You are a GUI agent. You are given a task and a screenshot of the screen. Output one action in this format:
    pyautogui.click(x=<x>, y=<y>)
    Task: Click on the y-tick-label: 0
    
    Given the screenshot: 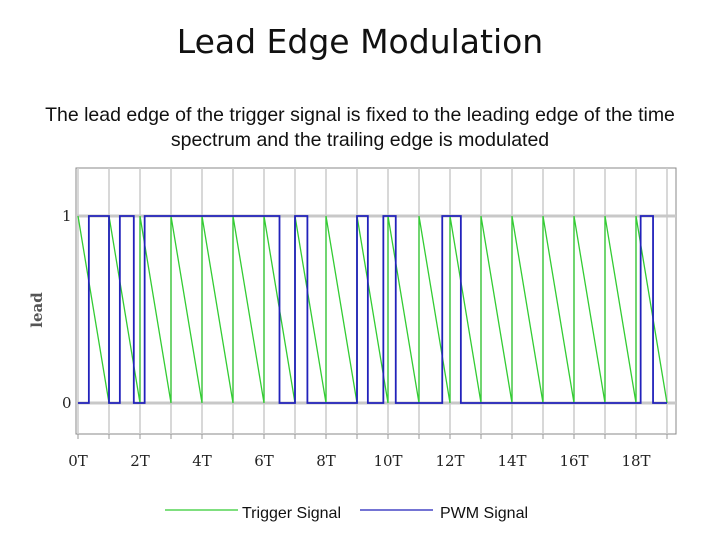 What is the action you would take?
    pyautogui.click(x=67, y=403)
    